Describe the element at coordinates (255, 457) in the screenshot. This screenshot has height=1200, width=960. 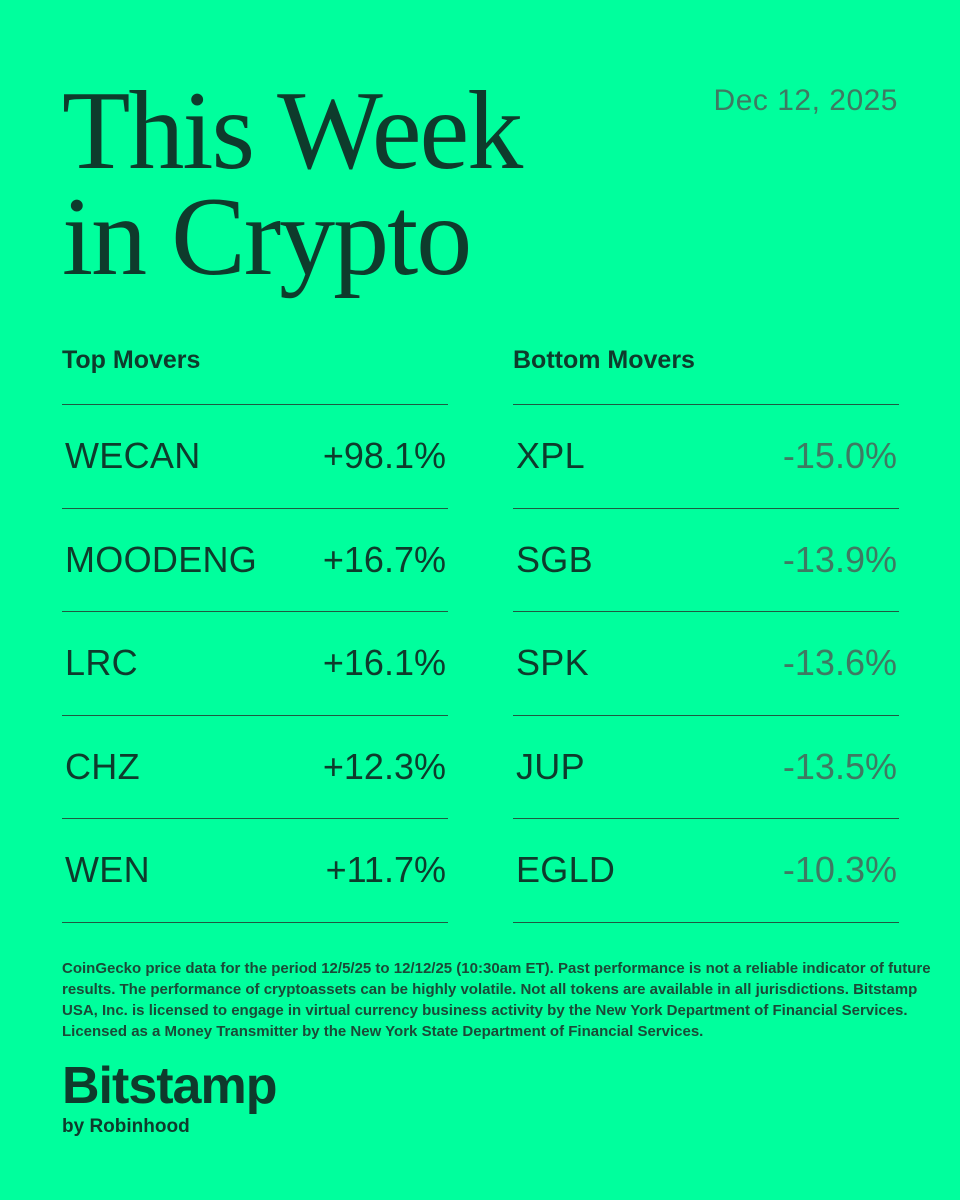
I see `top-mover-row: WECAN +98.1%` at that location.